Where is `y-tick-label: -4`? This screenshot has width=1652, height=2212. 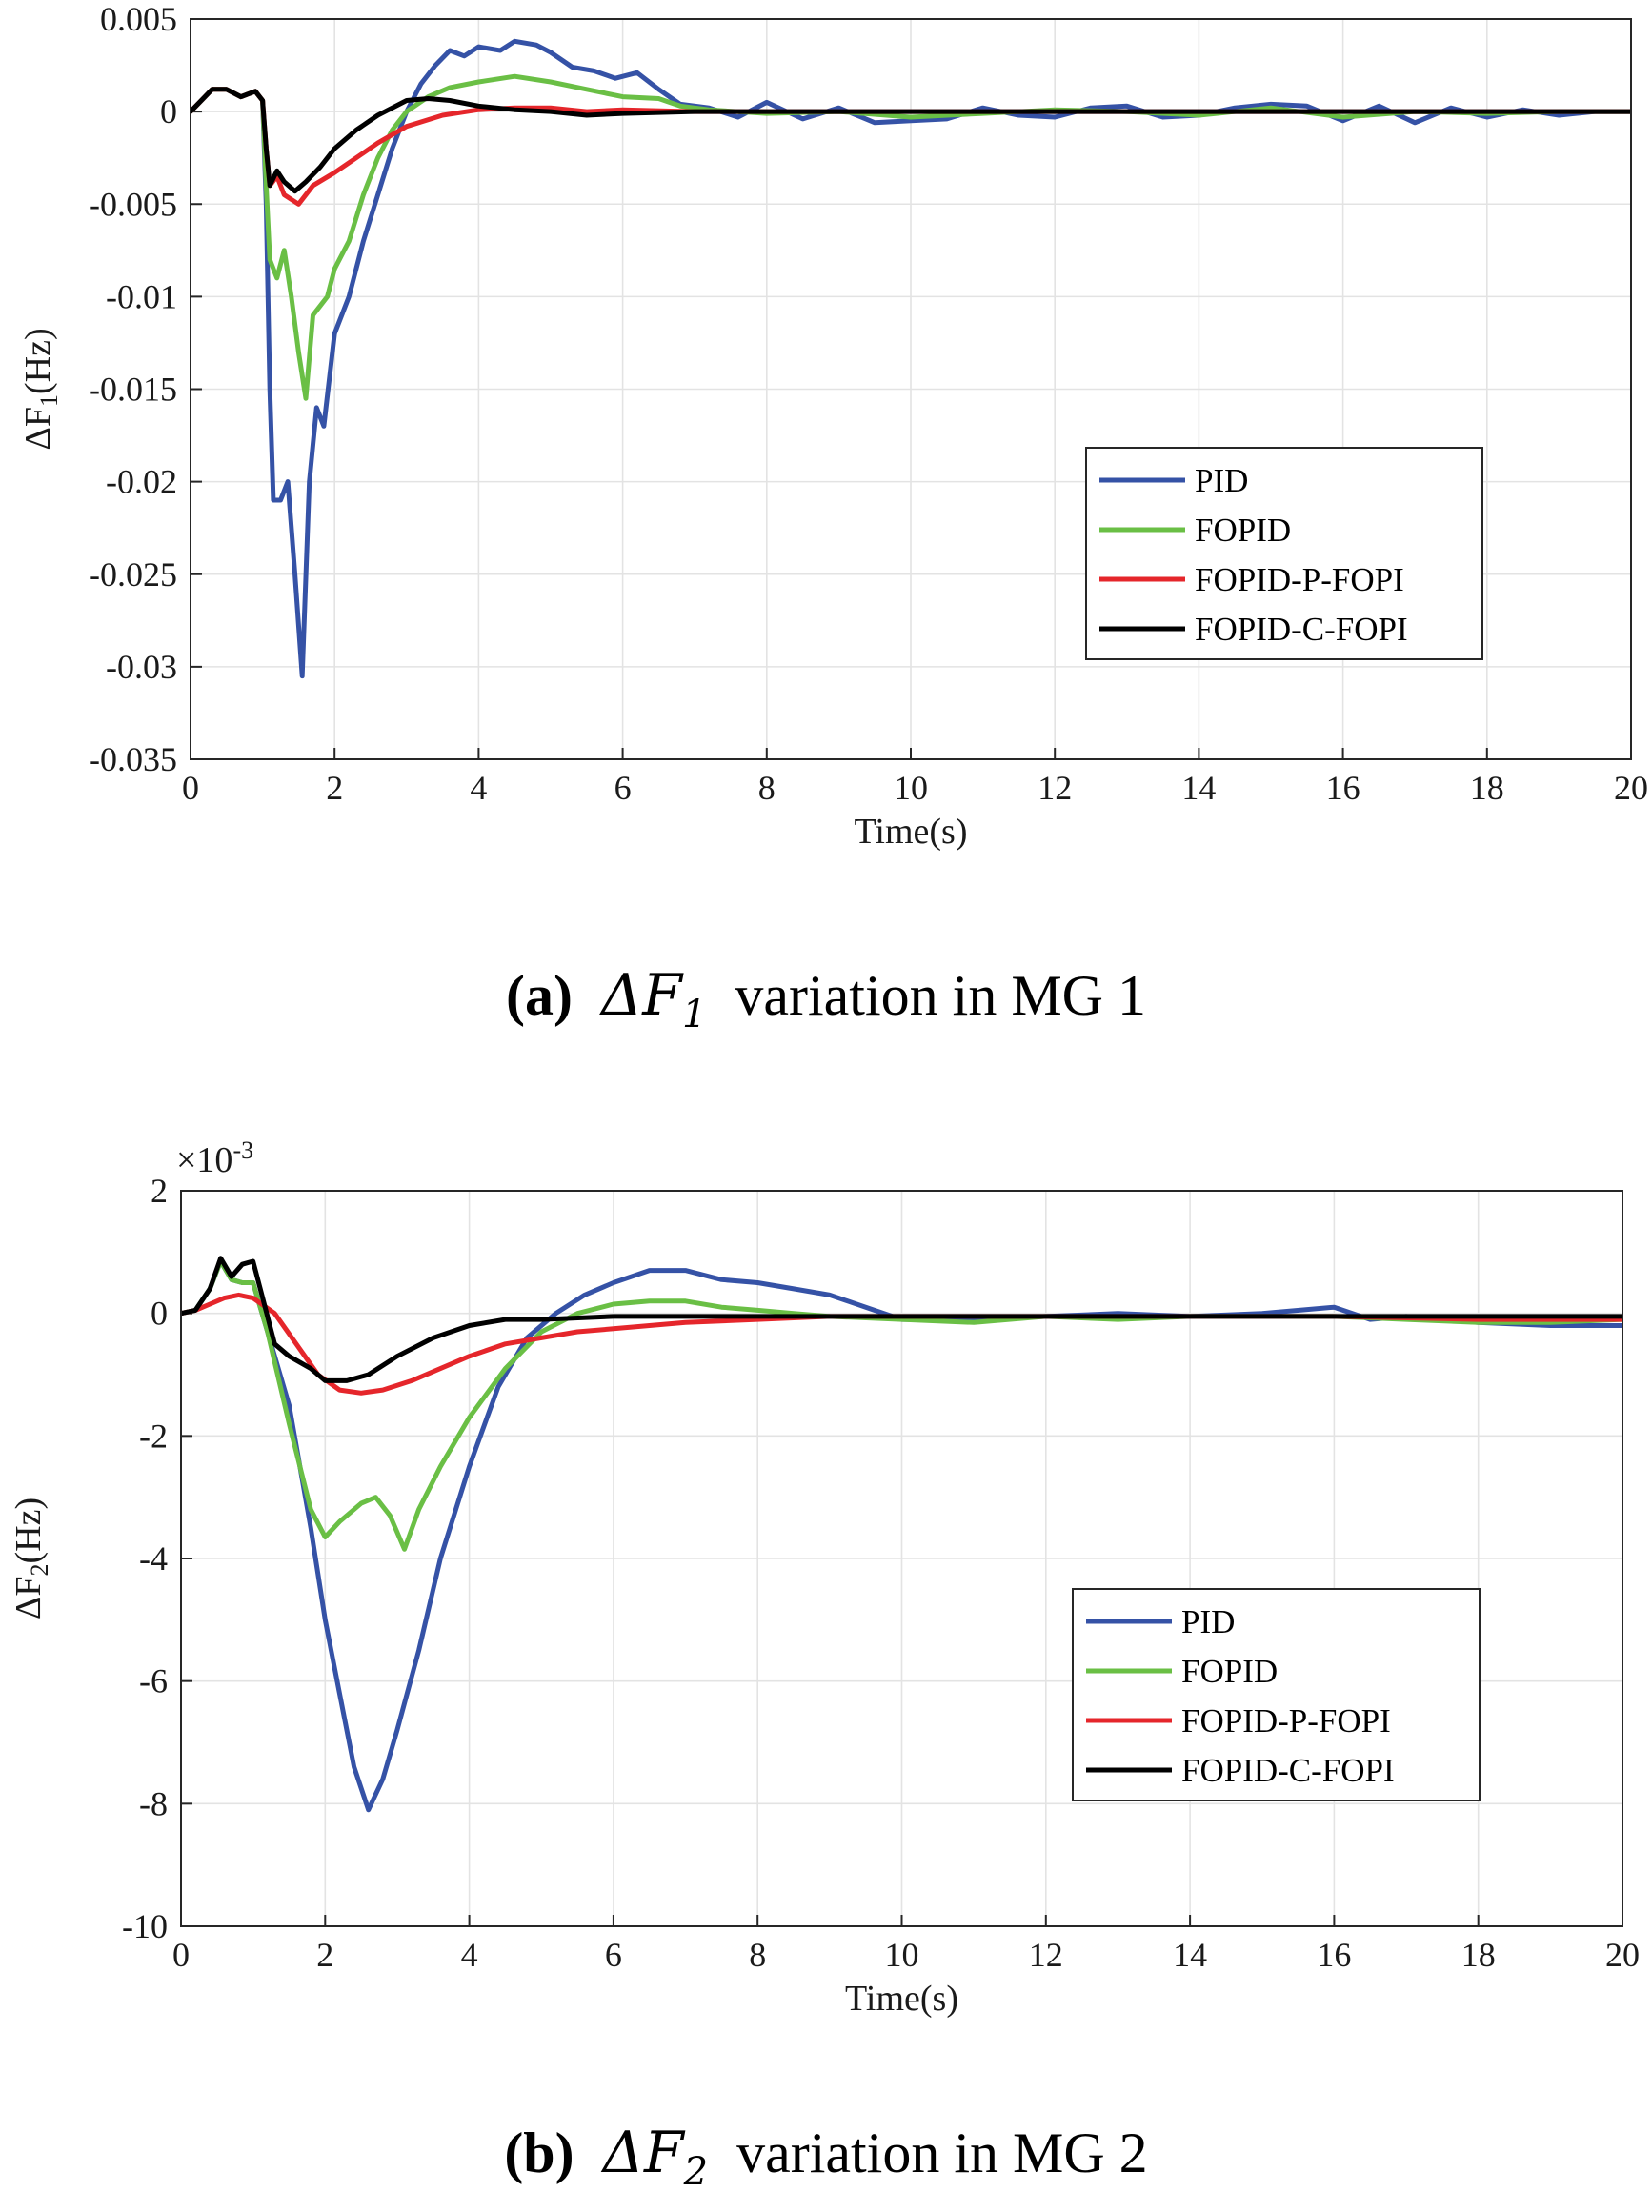
y-tick-label: -4 is located at coordinates (153, 1558).